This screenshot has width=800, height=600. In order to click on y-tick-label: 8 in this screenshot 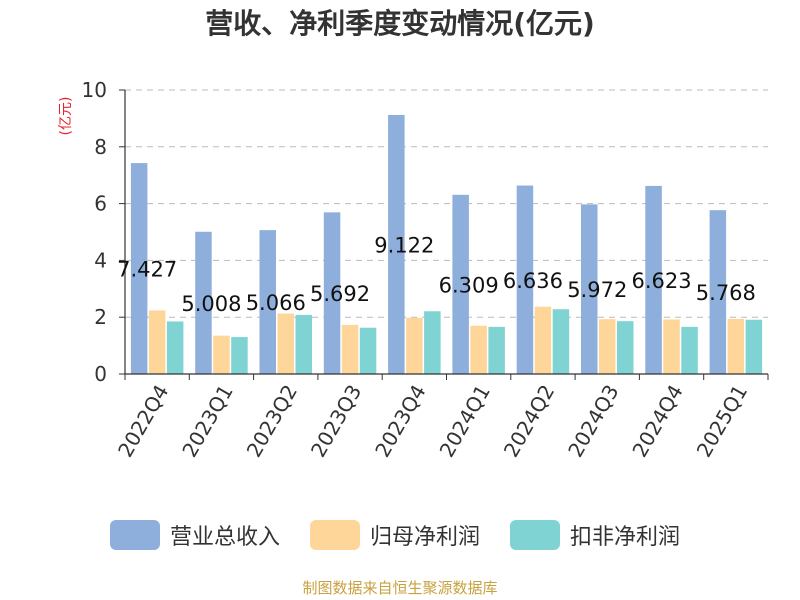, I will do `click(100, 147)`.